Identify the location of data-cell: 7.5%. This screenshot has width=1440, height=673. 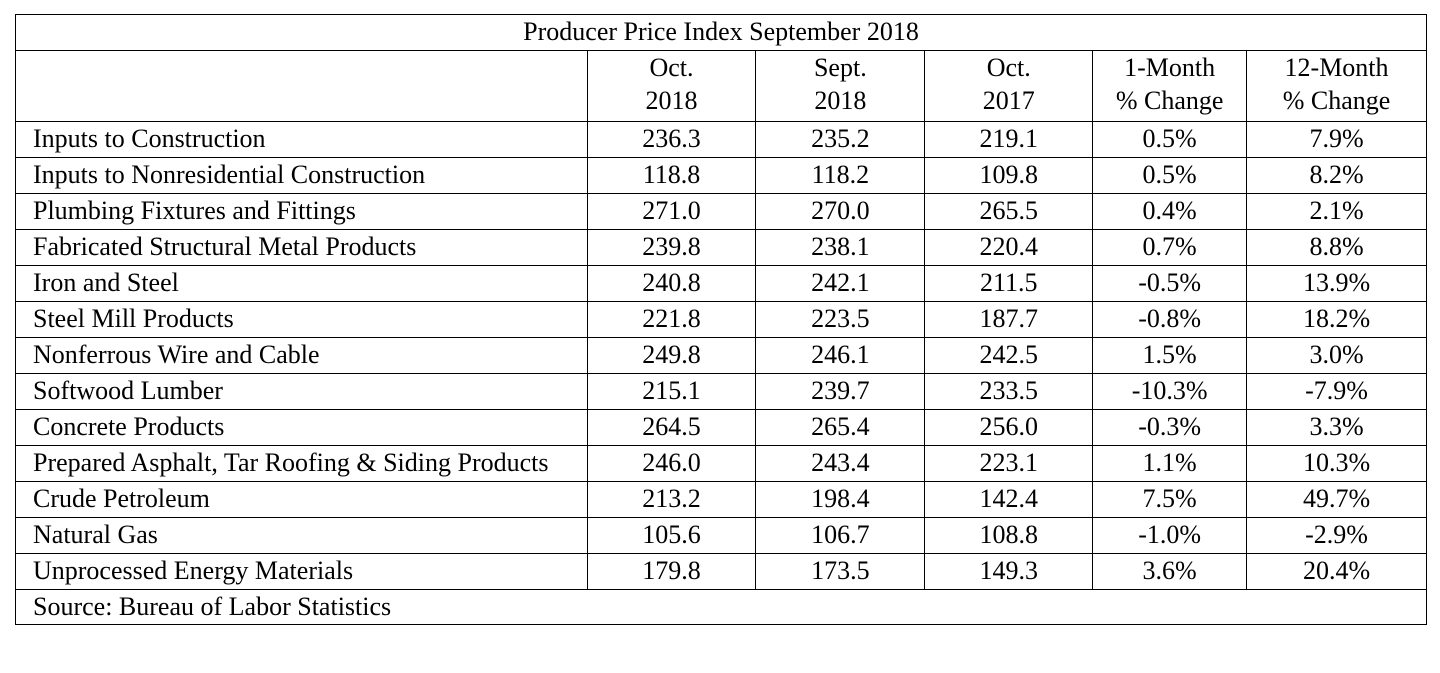
(1170, 499).